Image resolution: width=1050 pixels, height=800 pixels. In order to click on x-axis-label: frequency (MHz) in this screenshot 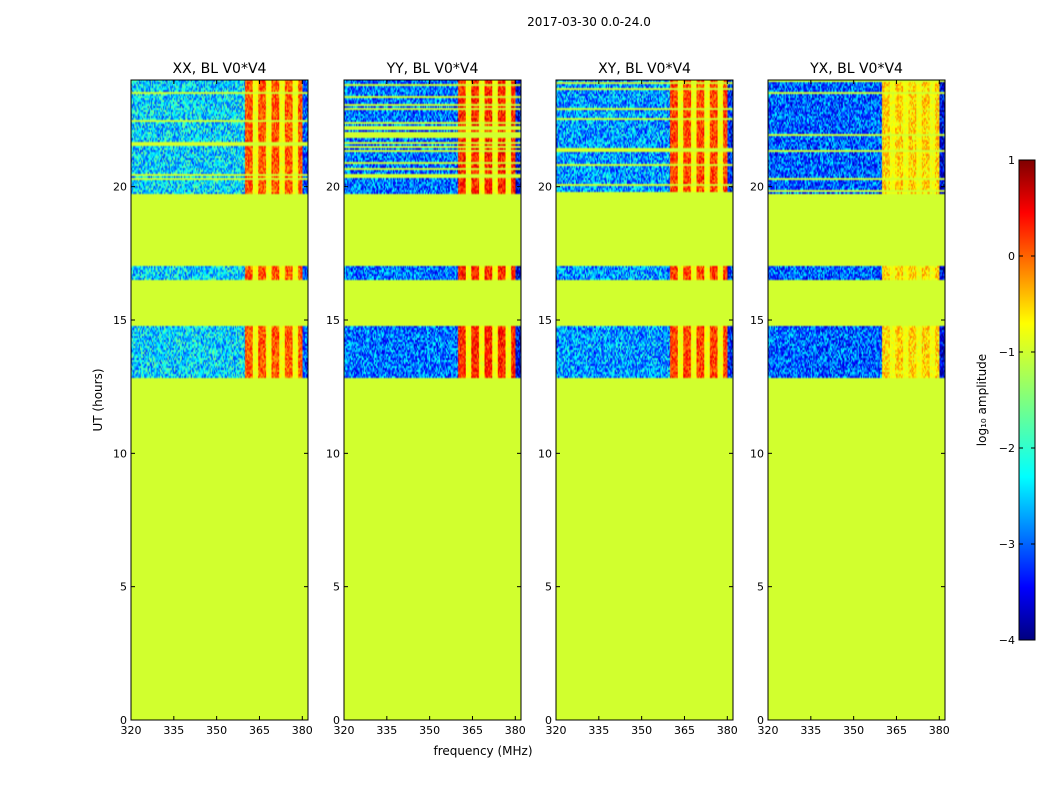, I will do `click(482, 751)`.